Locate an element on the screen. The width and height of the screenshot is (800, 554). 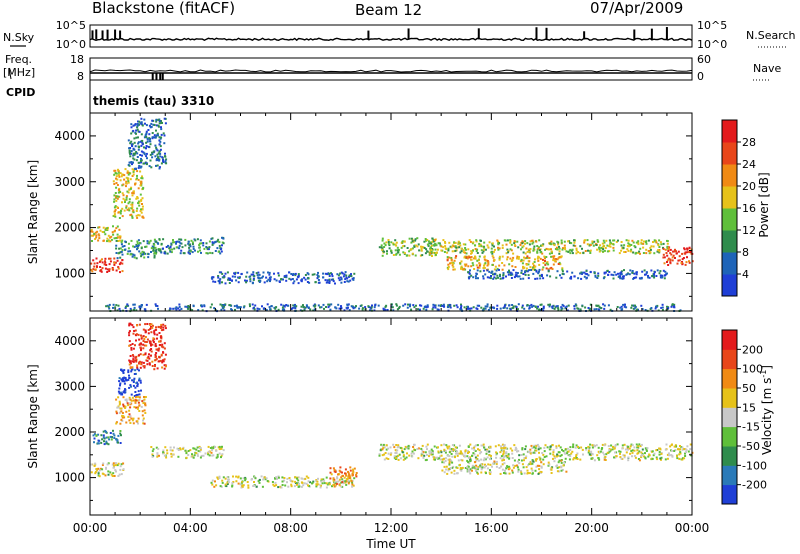
time-tick-label: 12:00 is located at coordinates (391, 528).